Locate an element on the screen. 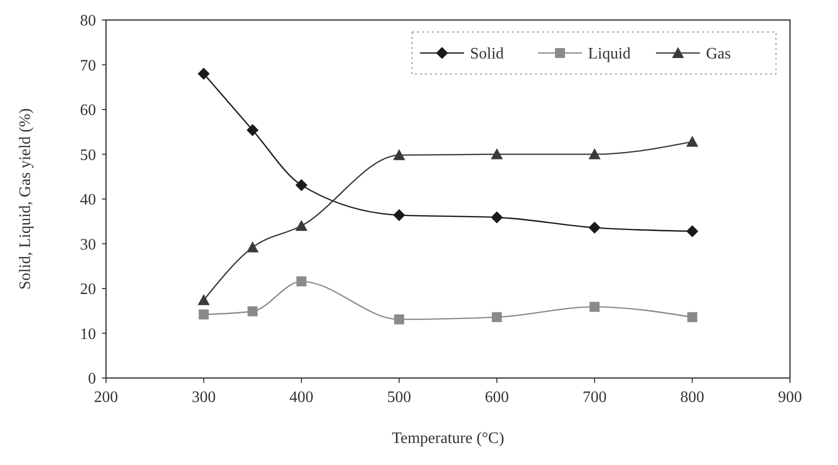  x-tick-label: 500 is located at coordinates (399, 397).